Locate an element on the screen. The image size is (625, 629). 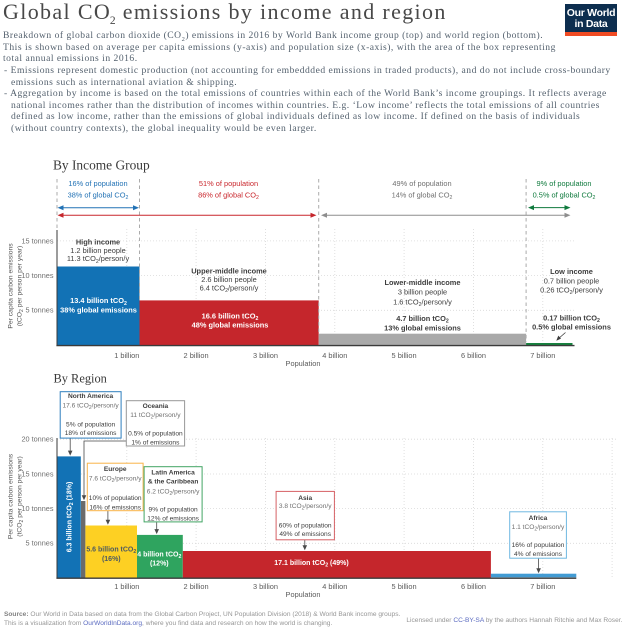
svg-text: 1% of emissions is located at coordinates (155, 442).